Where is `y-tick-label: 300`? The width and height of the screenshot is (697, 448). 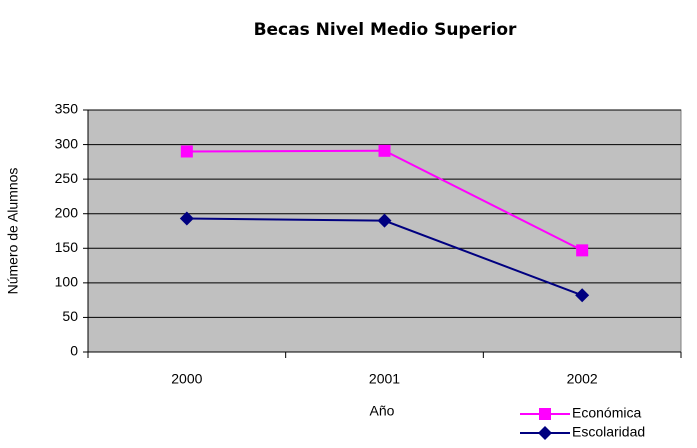 y-tick-label: 300 is located at coordinates (67, 143).